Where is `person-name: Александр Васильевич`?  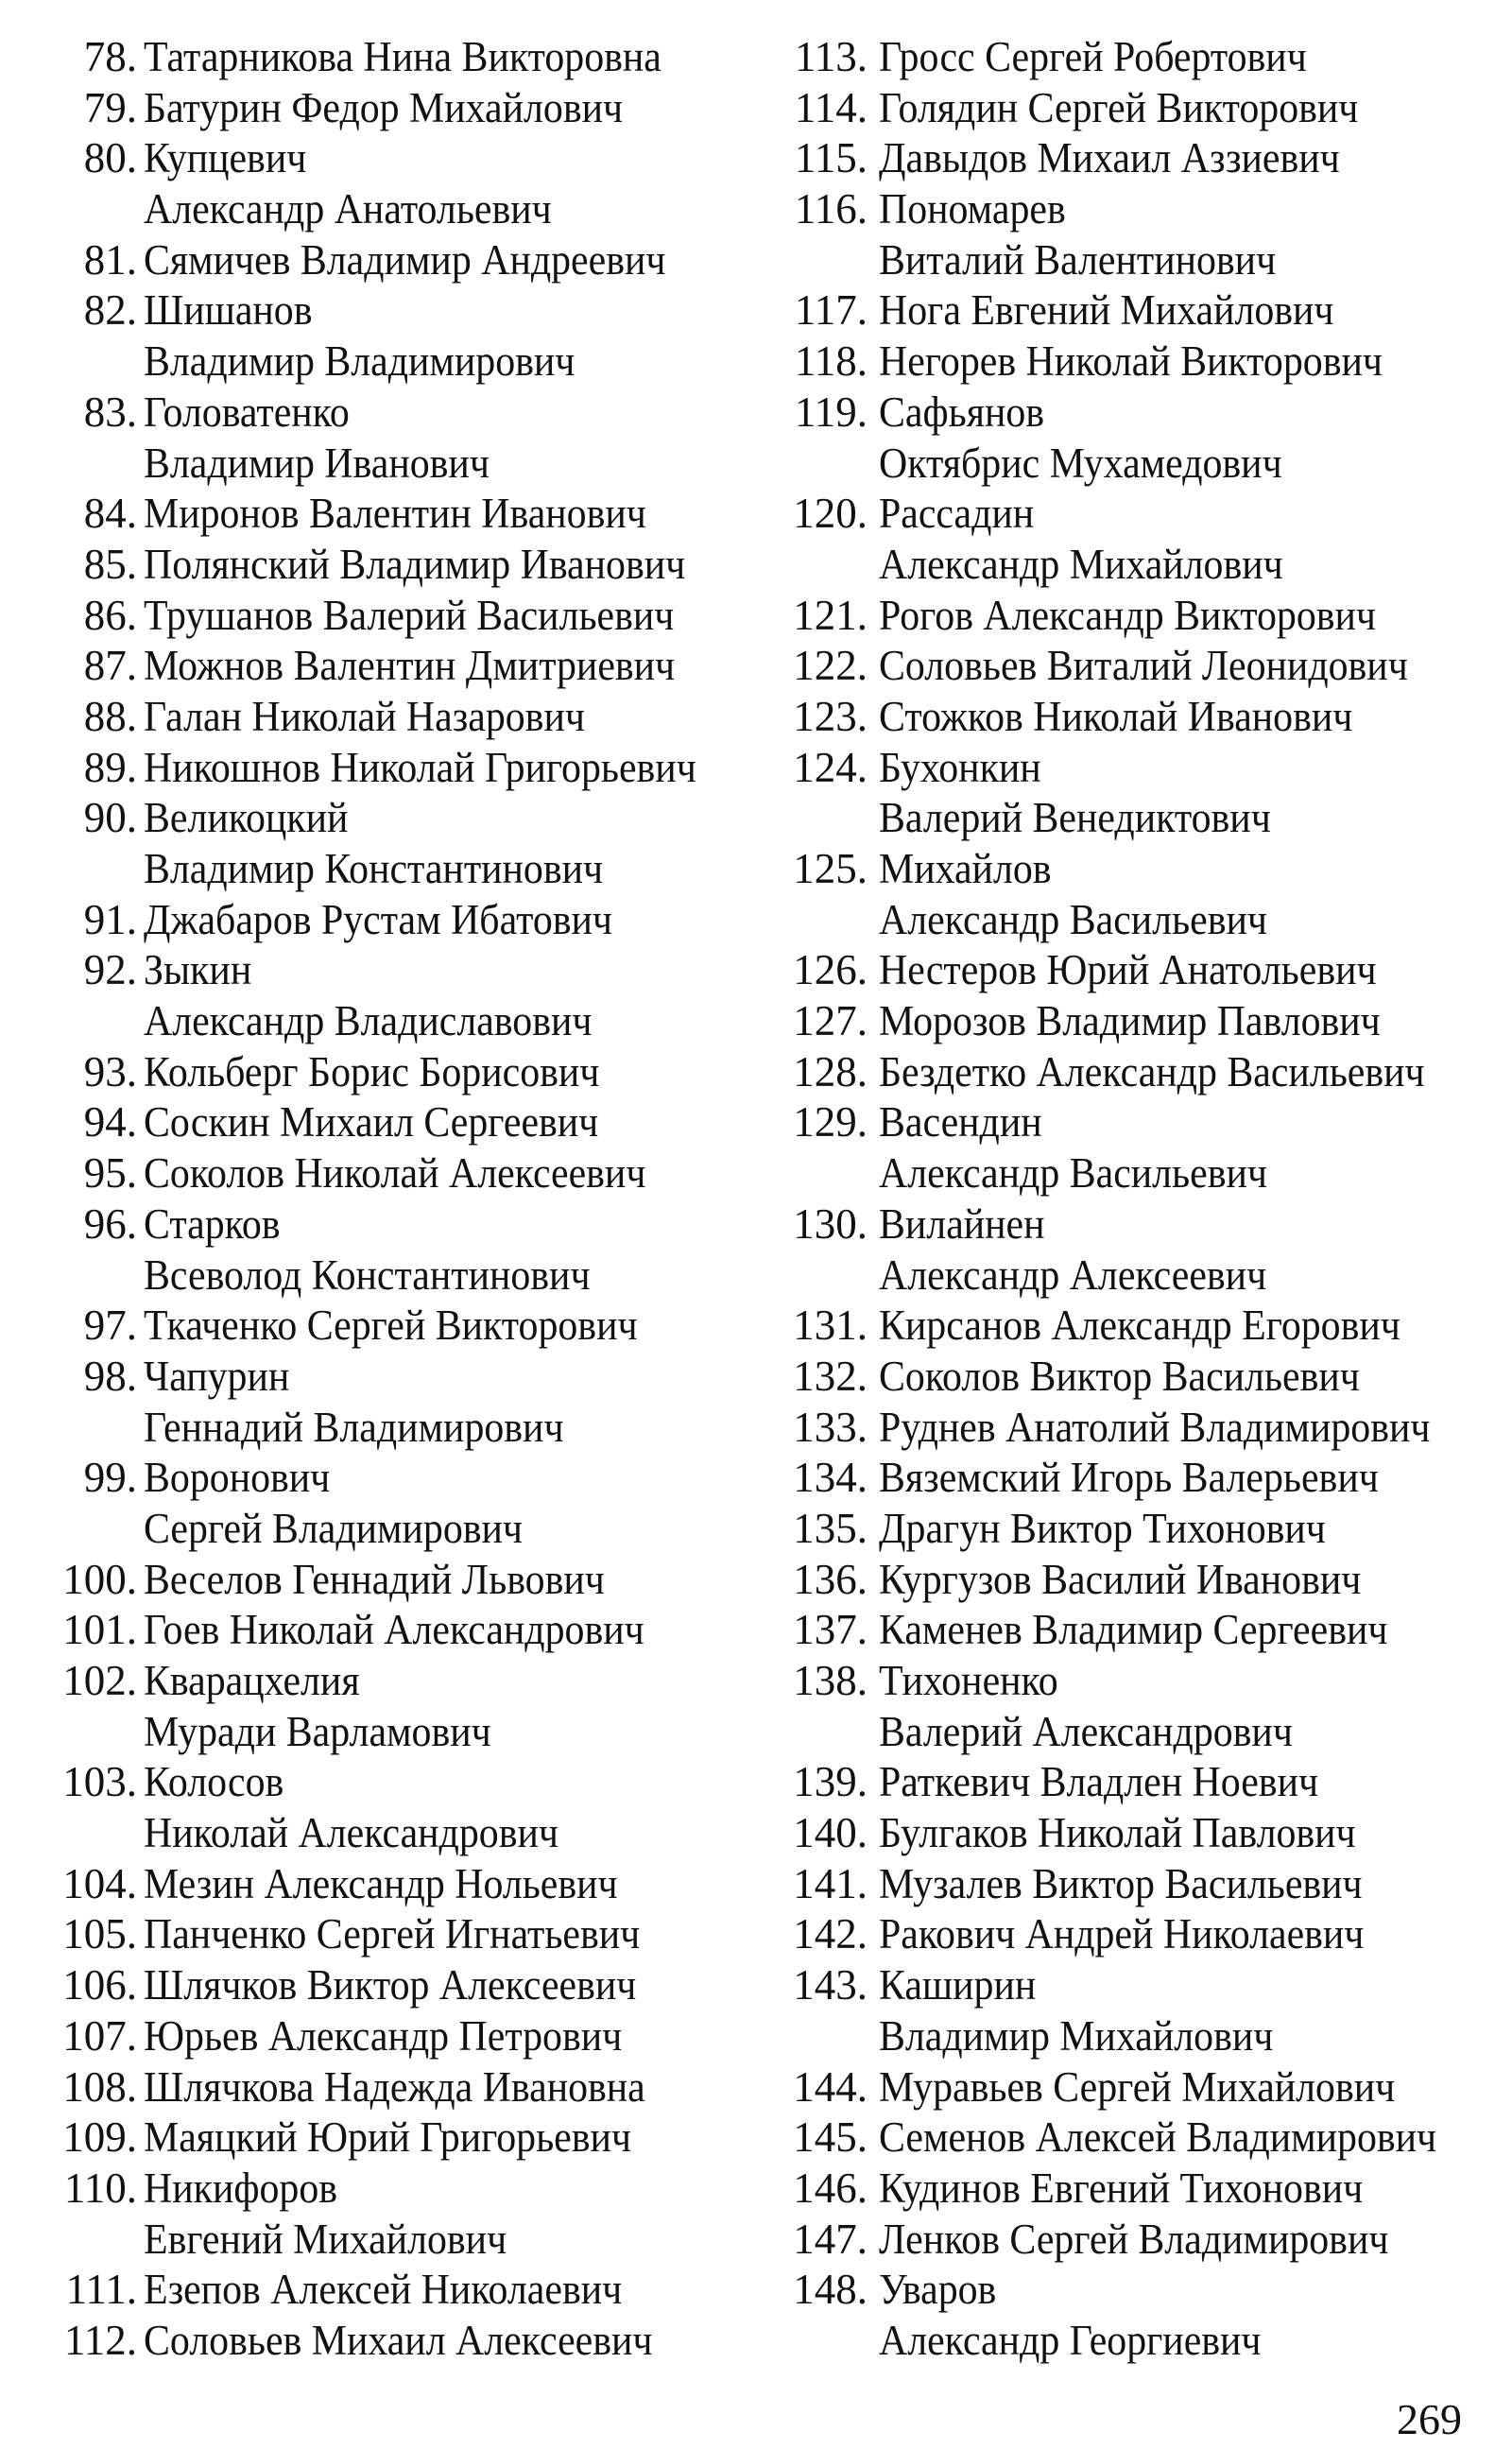 person-name: Александр Васильевич is located at coordinates (1073, 919).